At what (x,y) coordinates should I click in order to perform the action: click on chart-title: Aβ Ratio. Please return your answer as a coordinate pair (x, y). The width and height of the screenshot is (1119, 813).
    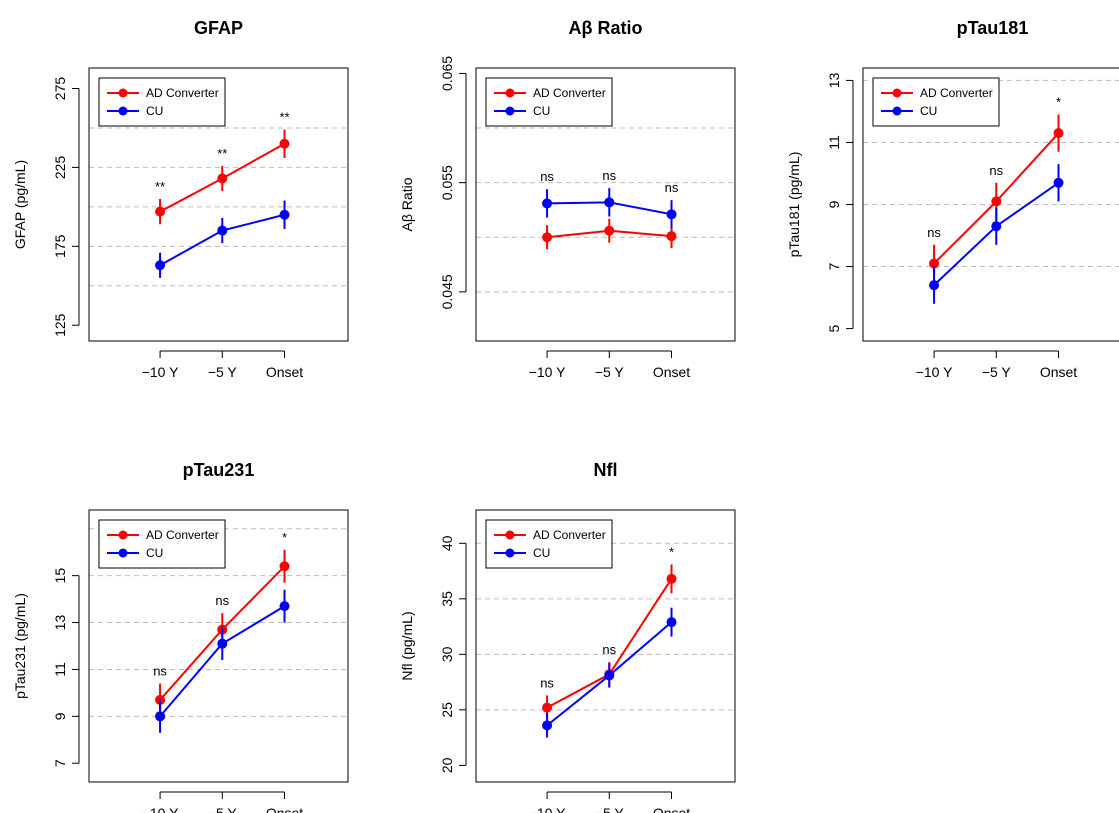
    Looking at the image, I should click on (606, 28).